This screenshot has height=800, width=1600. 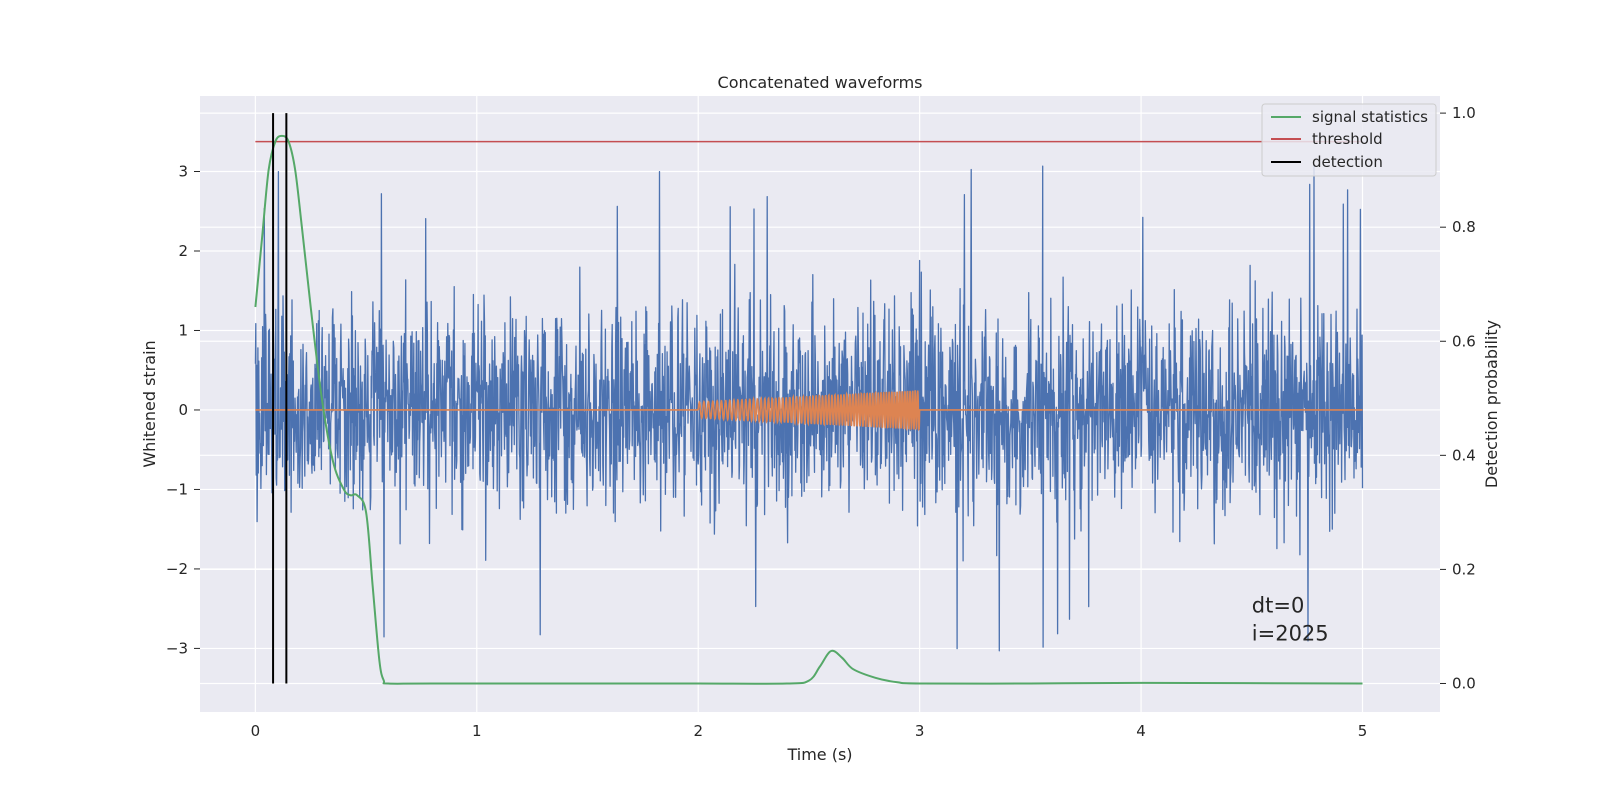 I want to click on legend-box, so click(x=1349, y=140).